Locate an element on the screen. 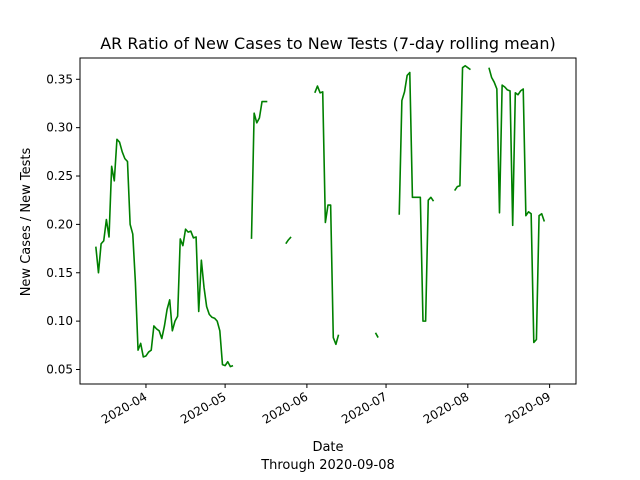 This screenshot has height=480, width=640. y-axis-label: New Cases / New Tests is located at coordinates (26, 221).